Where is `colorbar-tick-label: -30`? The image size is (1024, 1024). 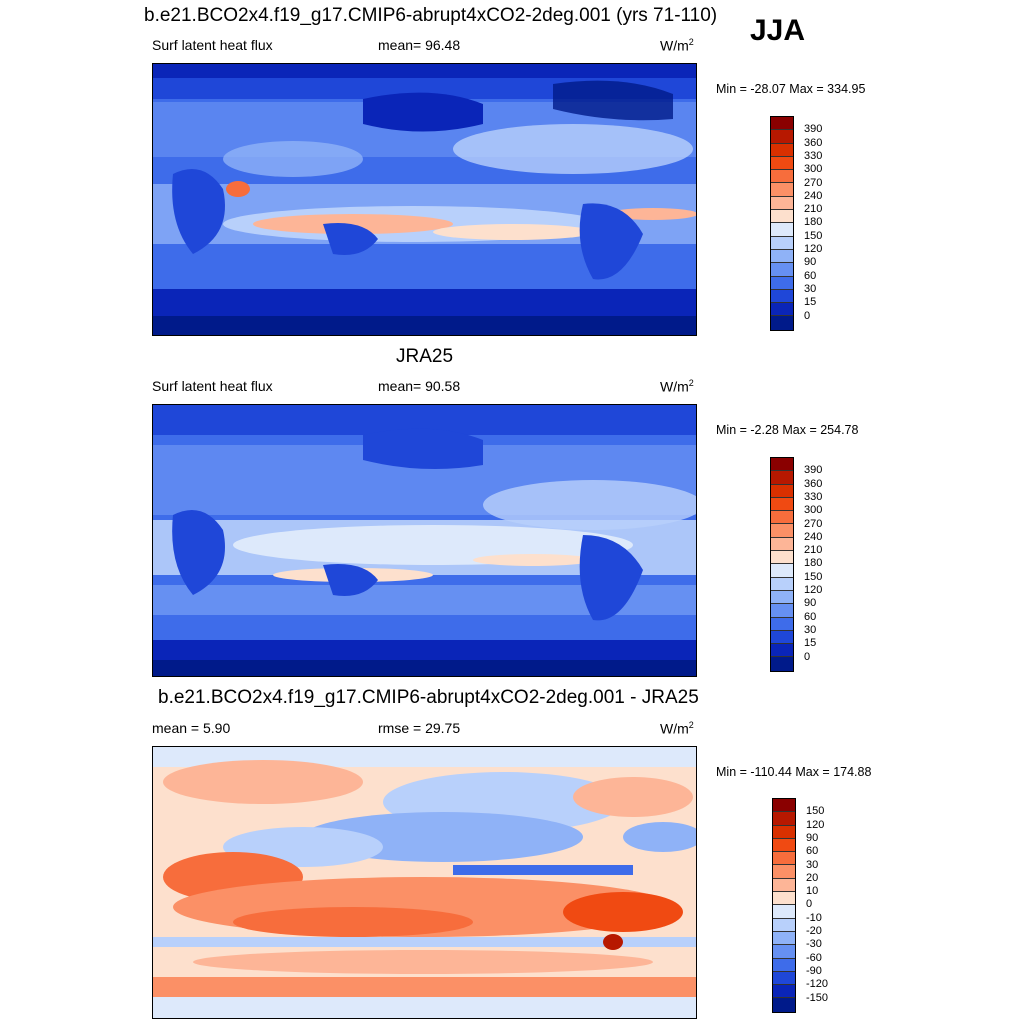
colorbar-tick-label: -30 is located at coordinates (814, 944).